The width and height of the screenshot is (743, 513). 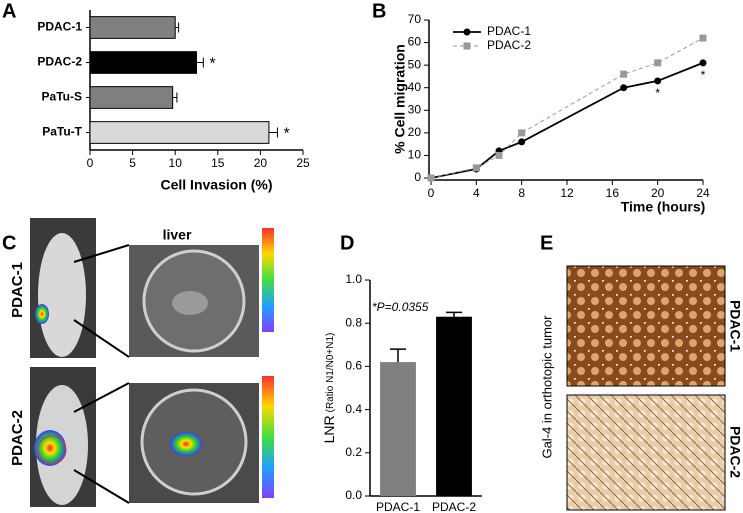 What do you see at coordinates (509, 31) in the screenshot?
I see `legend-label: PDAC-1` at bounding box center [509, 31].